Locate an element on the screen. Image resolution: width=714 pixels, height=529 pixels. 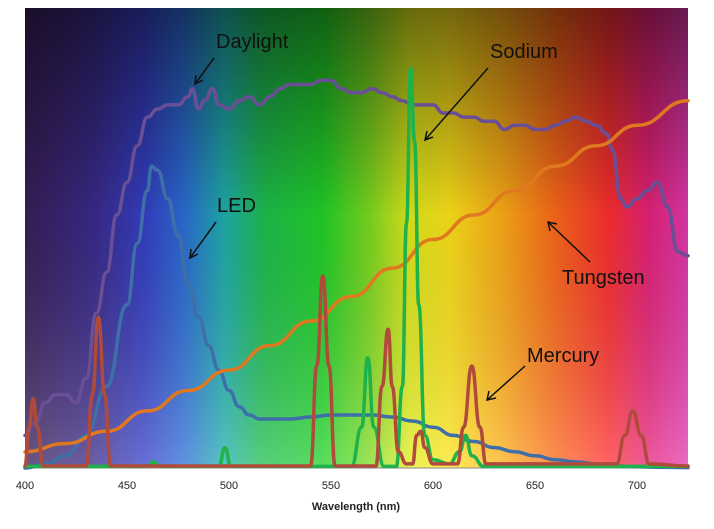
callout-sodium: Sodium is located at coordinates (490, 91).